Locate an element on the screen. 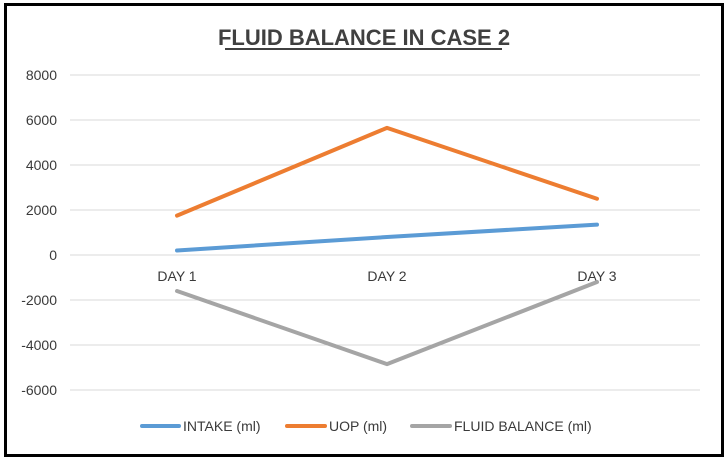  y-tick-label: -6000 is located at coordinates (39, 390).